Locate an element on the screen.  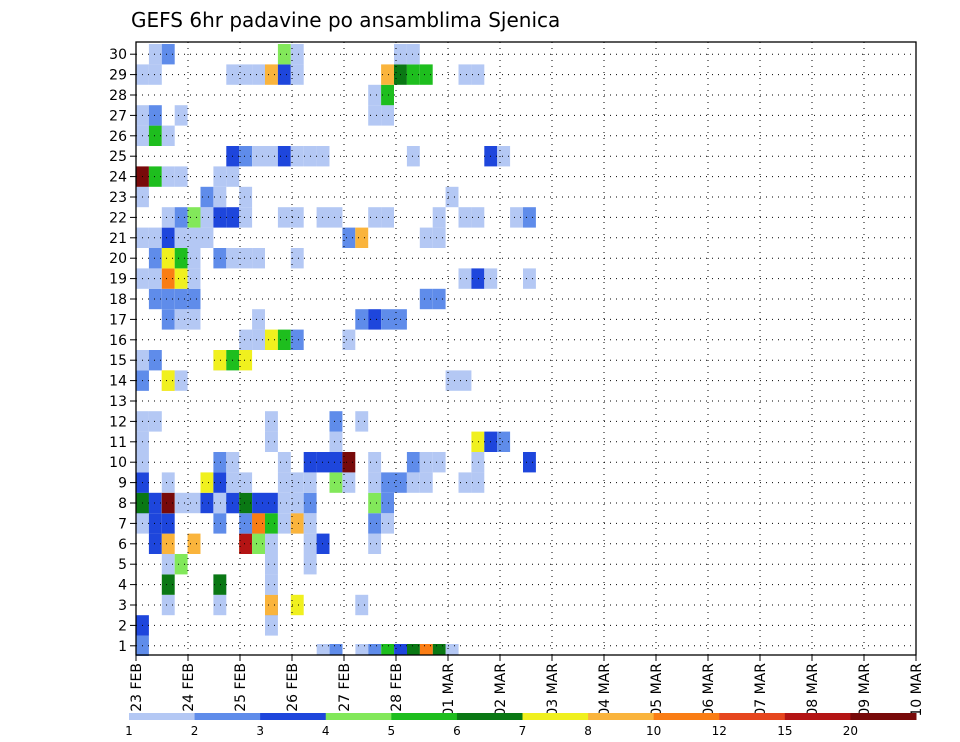
y-tick-label: 27 is located at coordinates (118, 116).